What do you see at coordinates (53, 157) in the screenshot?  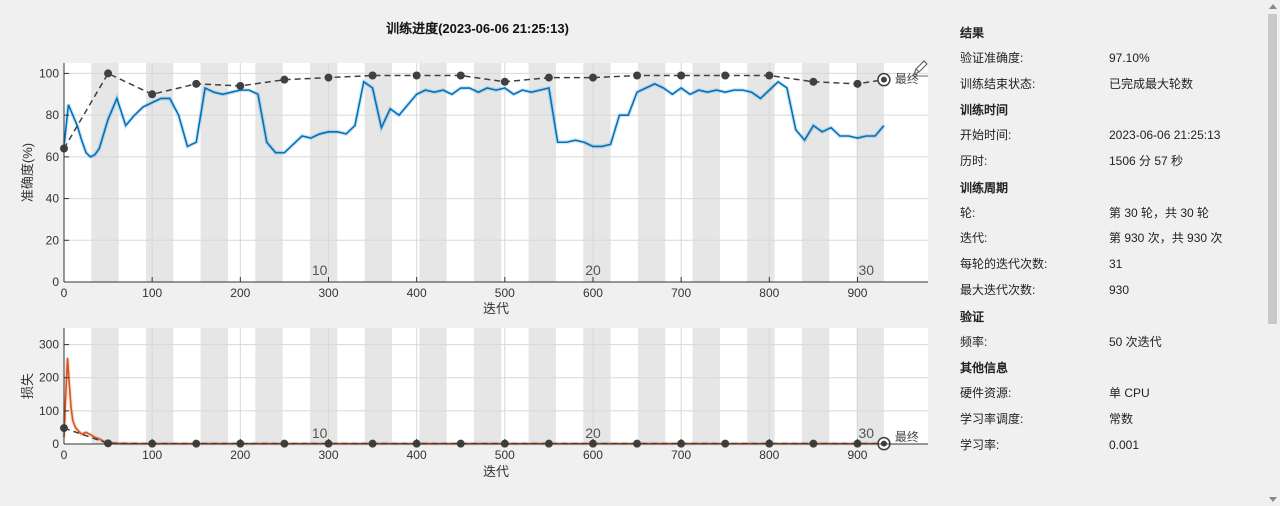 I see `y-tick-label: 60` at bounding box center [53, 157].